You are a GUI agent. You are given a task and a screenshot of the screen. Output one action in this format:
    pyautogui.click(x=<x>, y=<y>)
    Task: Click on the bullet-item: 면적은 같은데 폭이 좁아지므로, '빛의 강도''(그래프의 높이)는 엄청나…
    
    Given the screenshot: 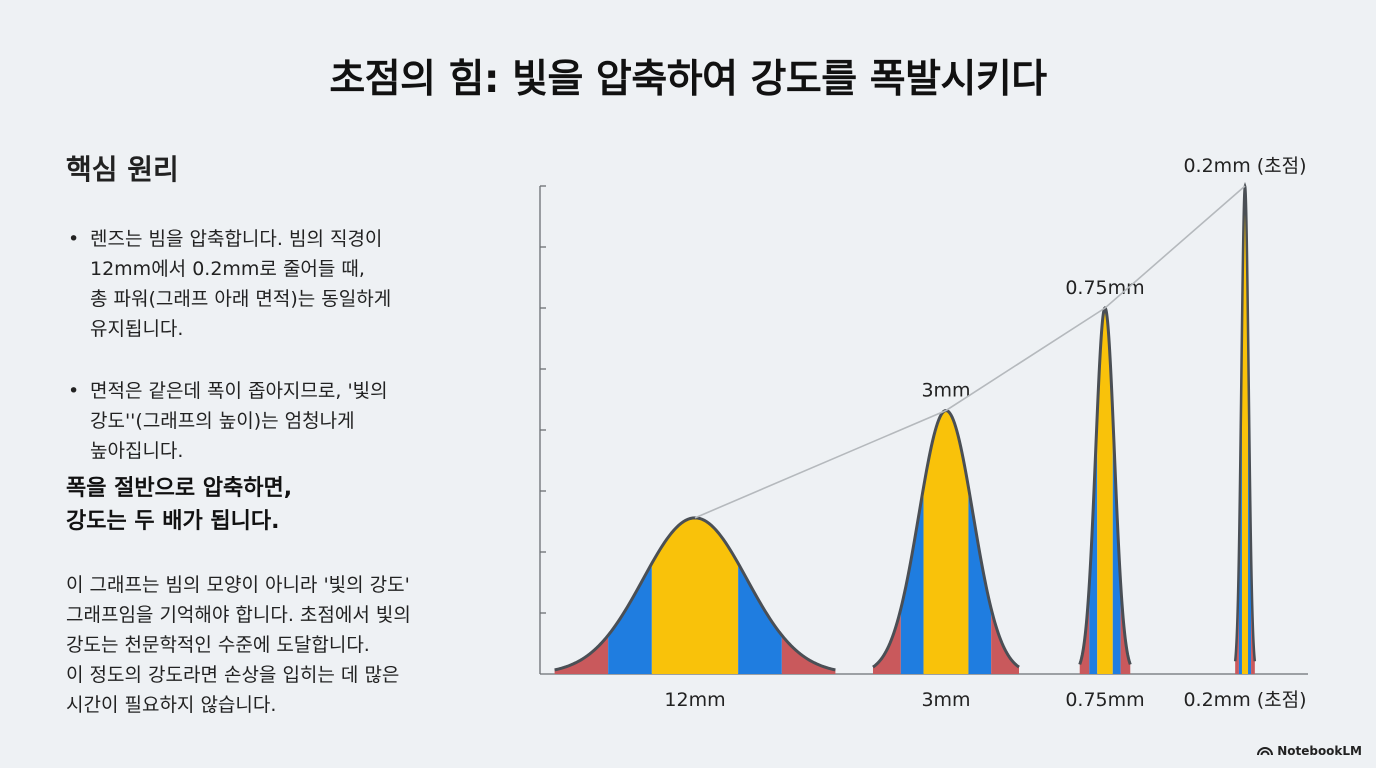 What is the action you would take?
    pyautogui.click(x=291, y=421)
    